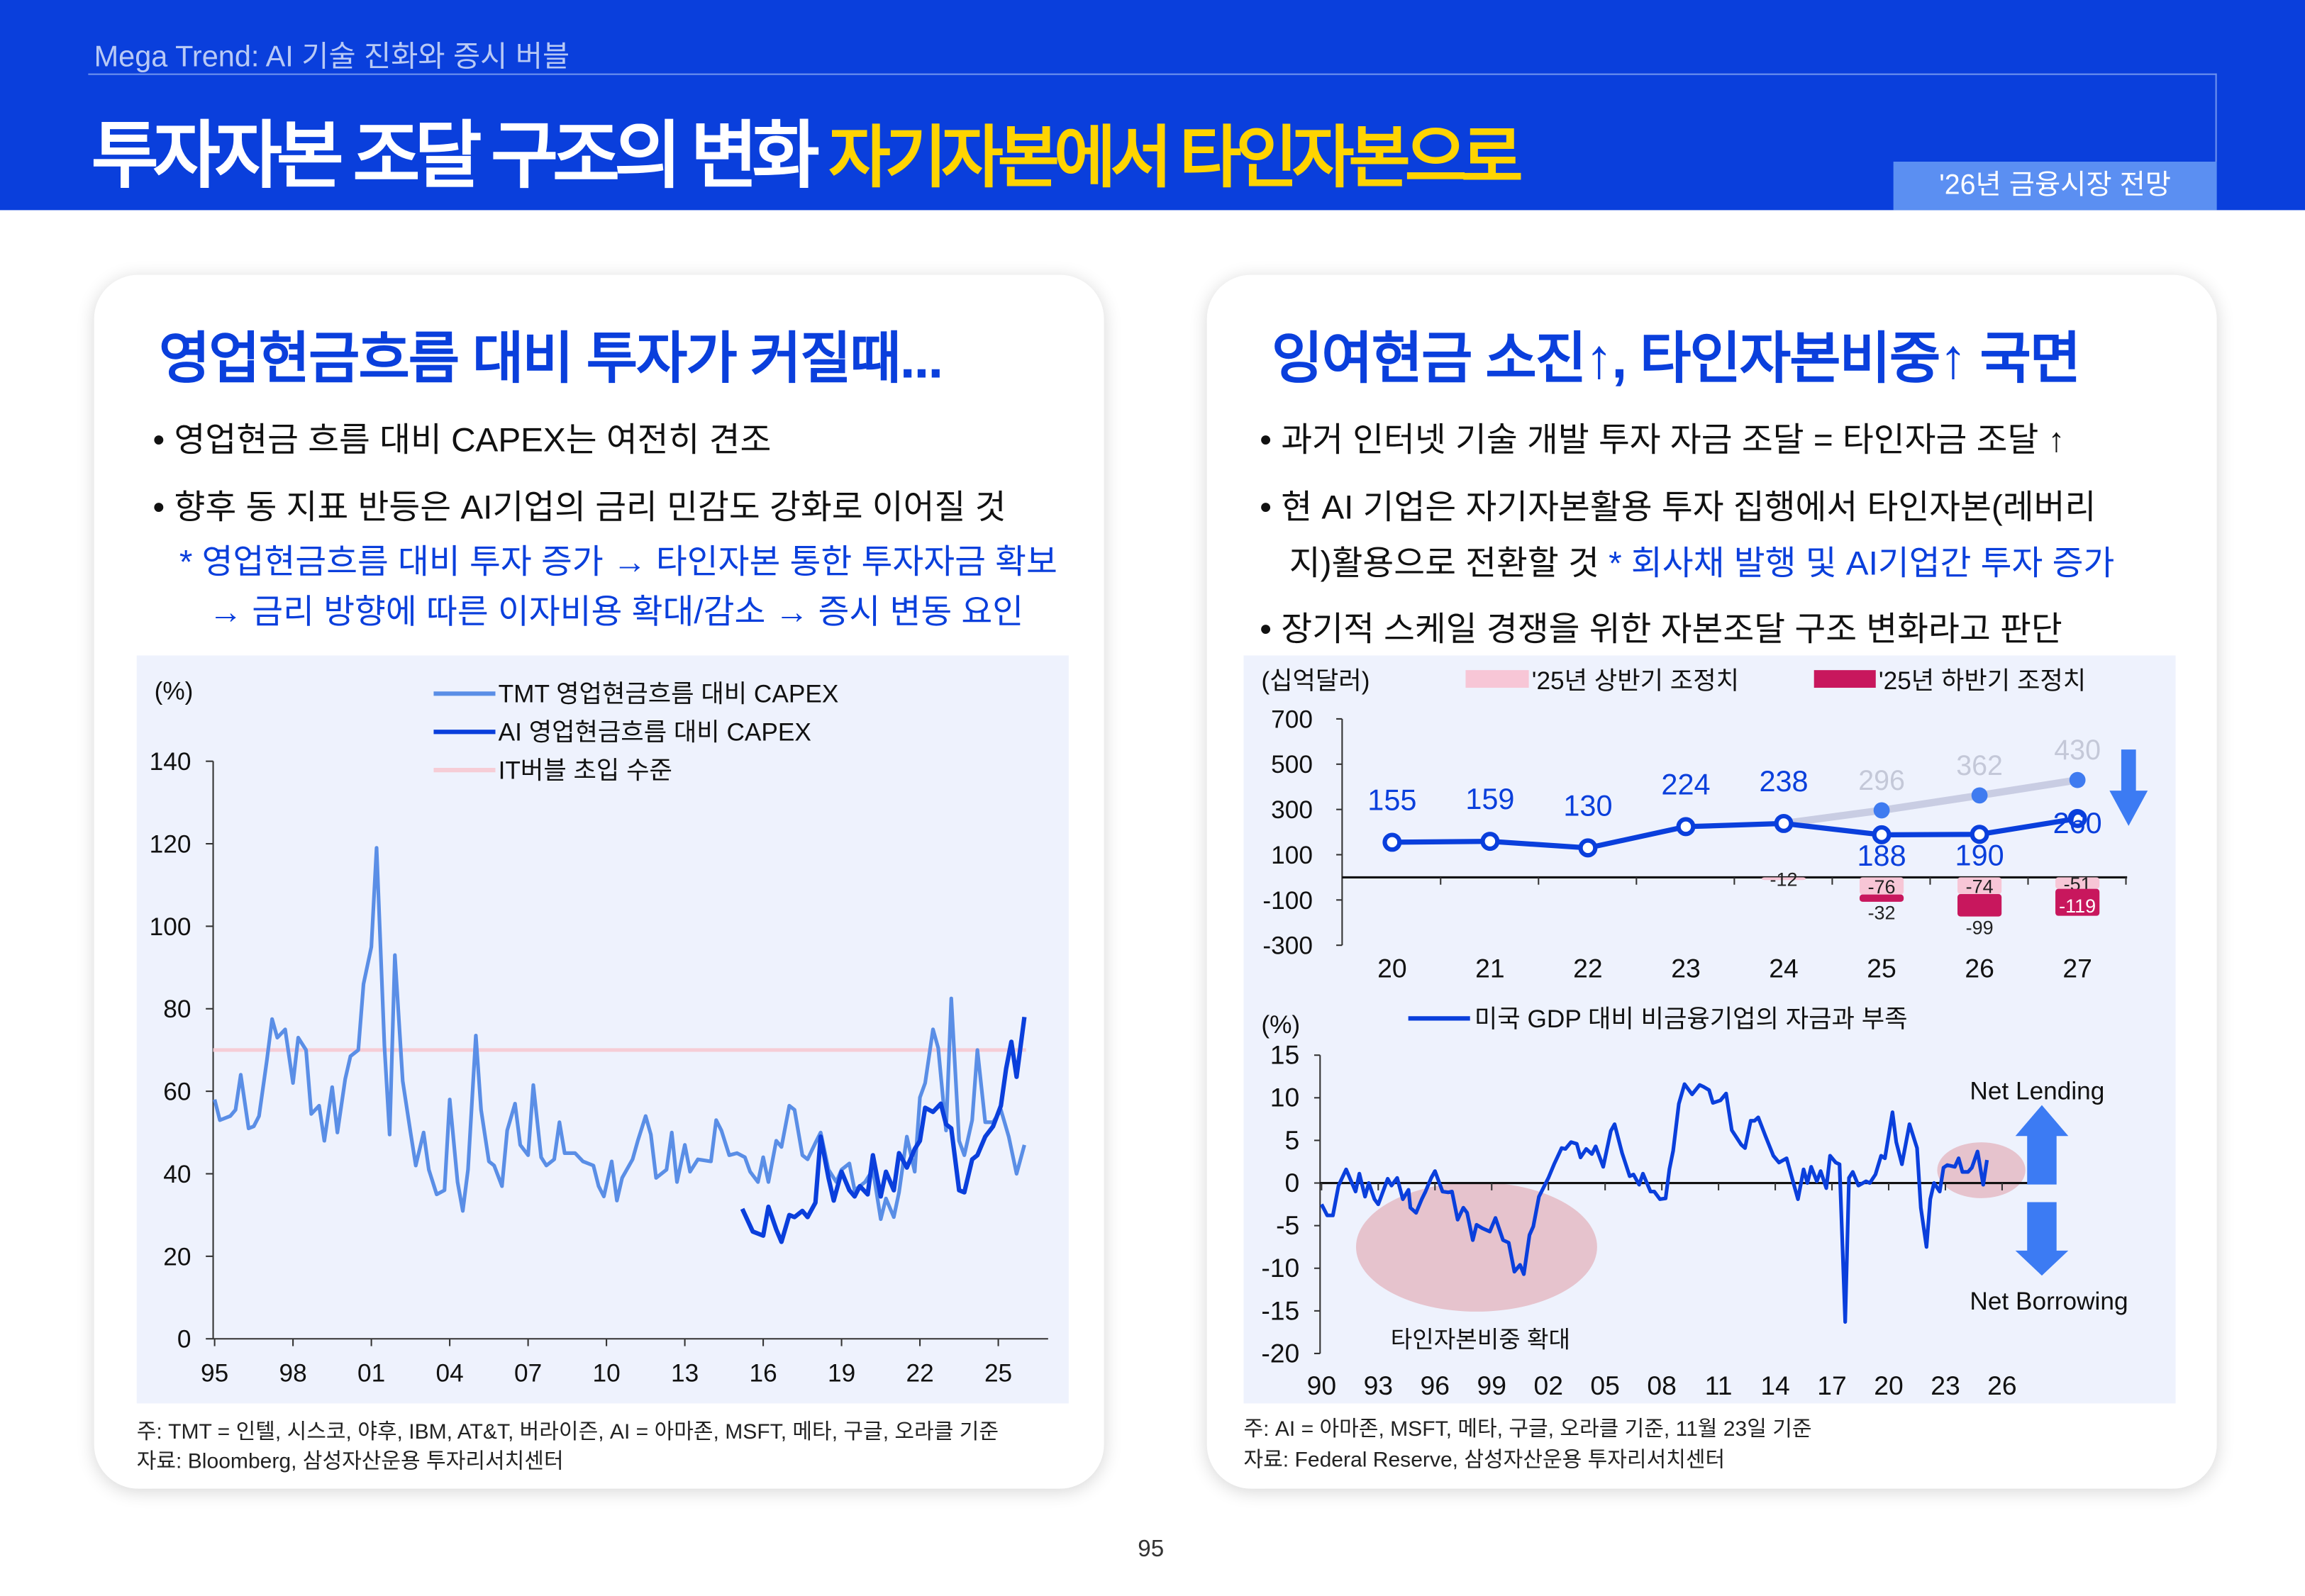  What do you see at coordinates (1588, 805) in the screenshot?
I see `current-estimate-label: 130` at bounding box center [1588, 805].